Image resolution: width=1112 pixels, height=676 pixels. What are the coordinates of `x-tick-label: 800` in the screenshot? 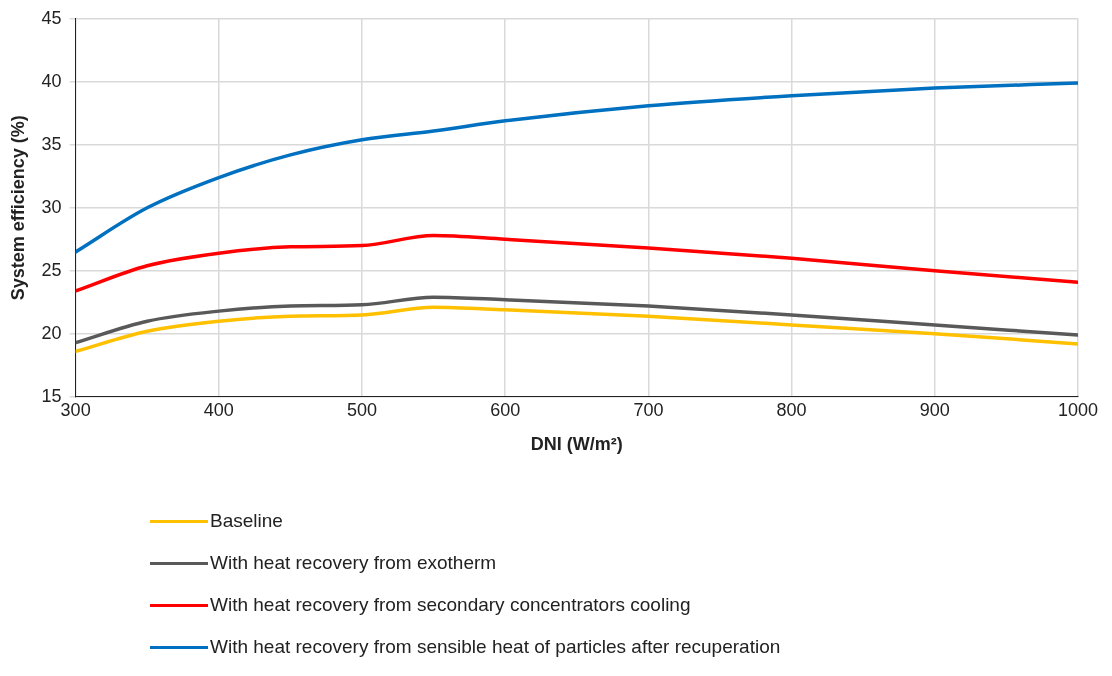 It's located at (791, 409).